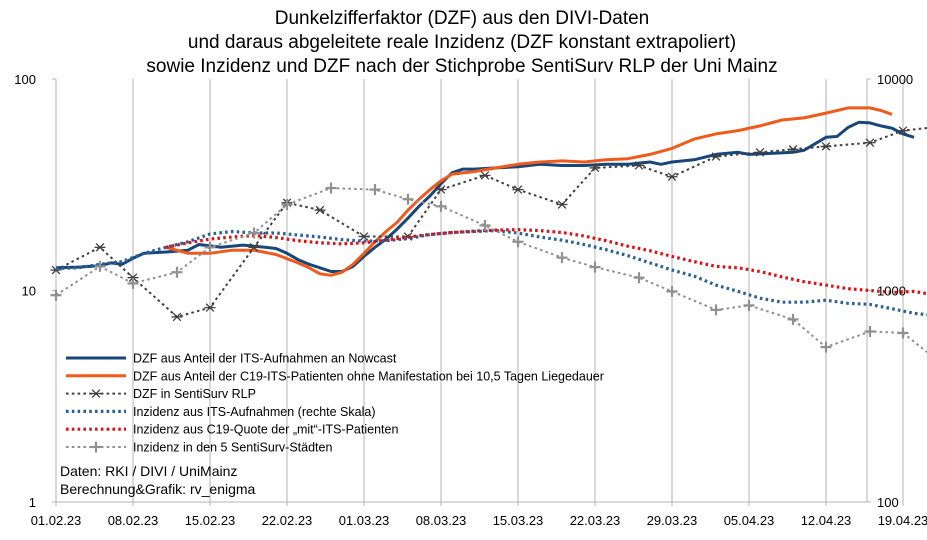  I want to click on x-tick-label-11: 19.04.23, so click(902, 520).